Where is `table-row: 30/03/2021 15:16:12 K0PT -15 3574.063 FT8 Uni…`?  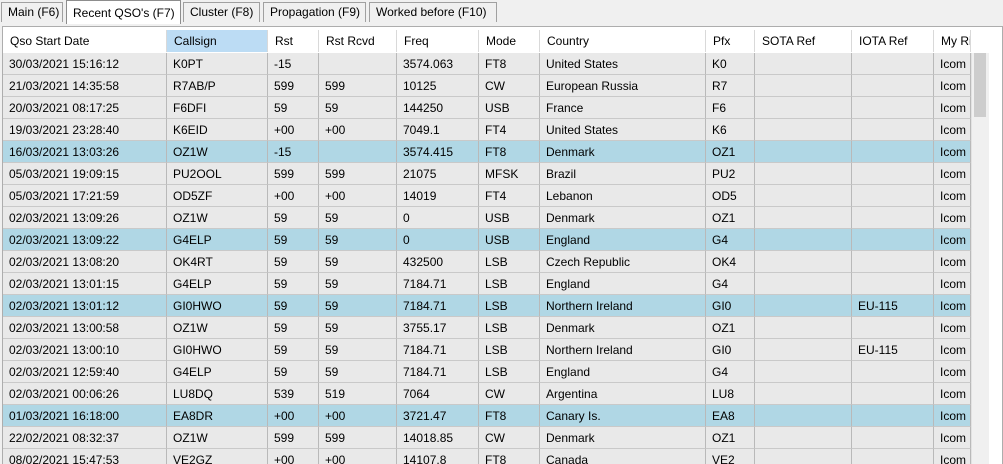 table-row: 30/03/2021 15:16:12 K0PT -15 3574.063 FT8 Uni… is located at coordinates (487, 64).